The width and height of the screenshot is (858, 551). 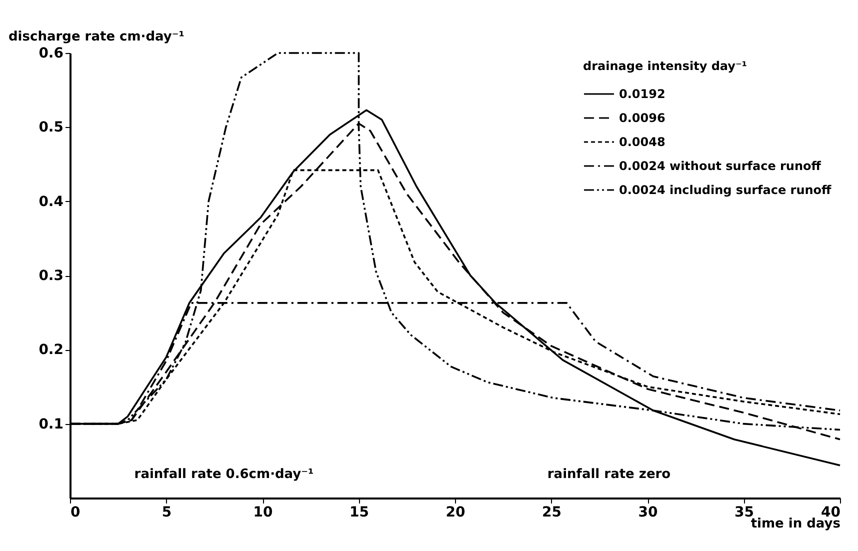 What do you see at coordinates (665, 66) in the screenshot?
I see `legend-title: drainage intensity day⁻¹` at bounding box center [665, 66].